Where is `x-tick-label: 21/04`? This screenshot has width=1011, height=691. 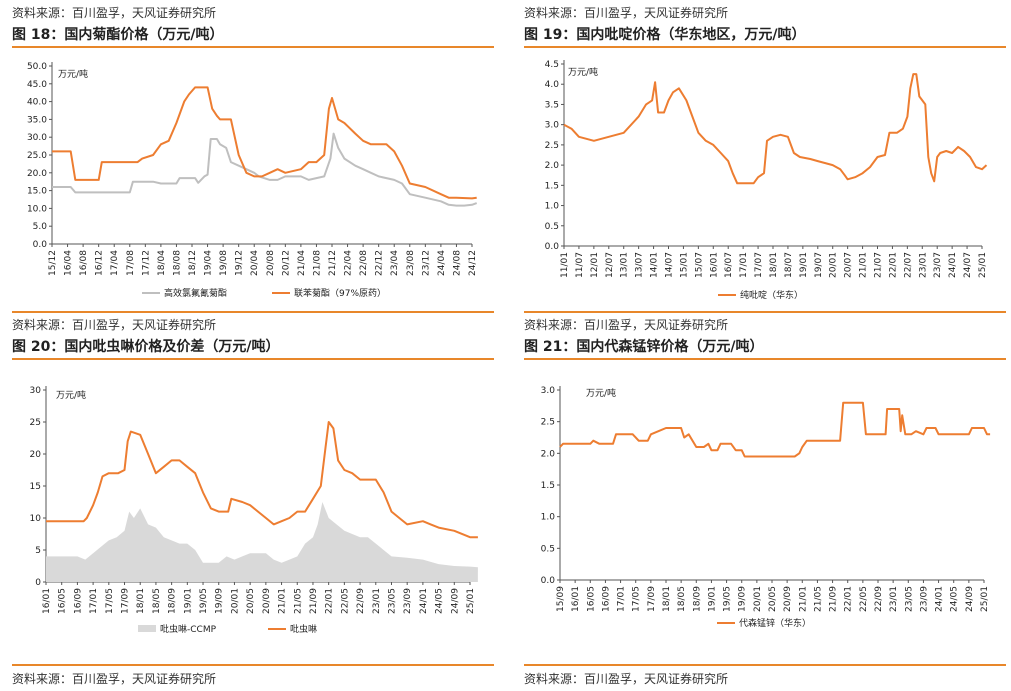
x-tick-label: 21/04 is located at coordinates (302, 263).